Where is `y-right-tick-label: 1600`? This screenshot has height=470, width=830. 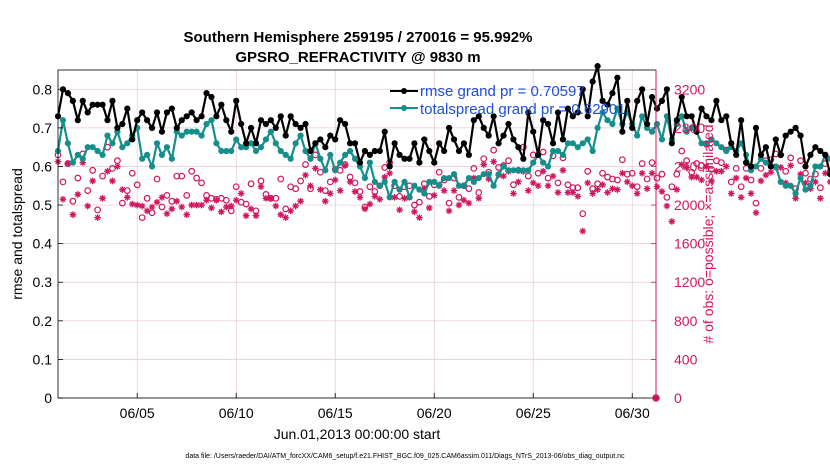 y-right-tick-label: 1600 is located at coordinates (689, 244).